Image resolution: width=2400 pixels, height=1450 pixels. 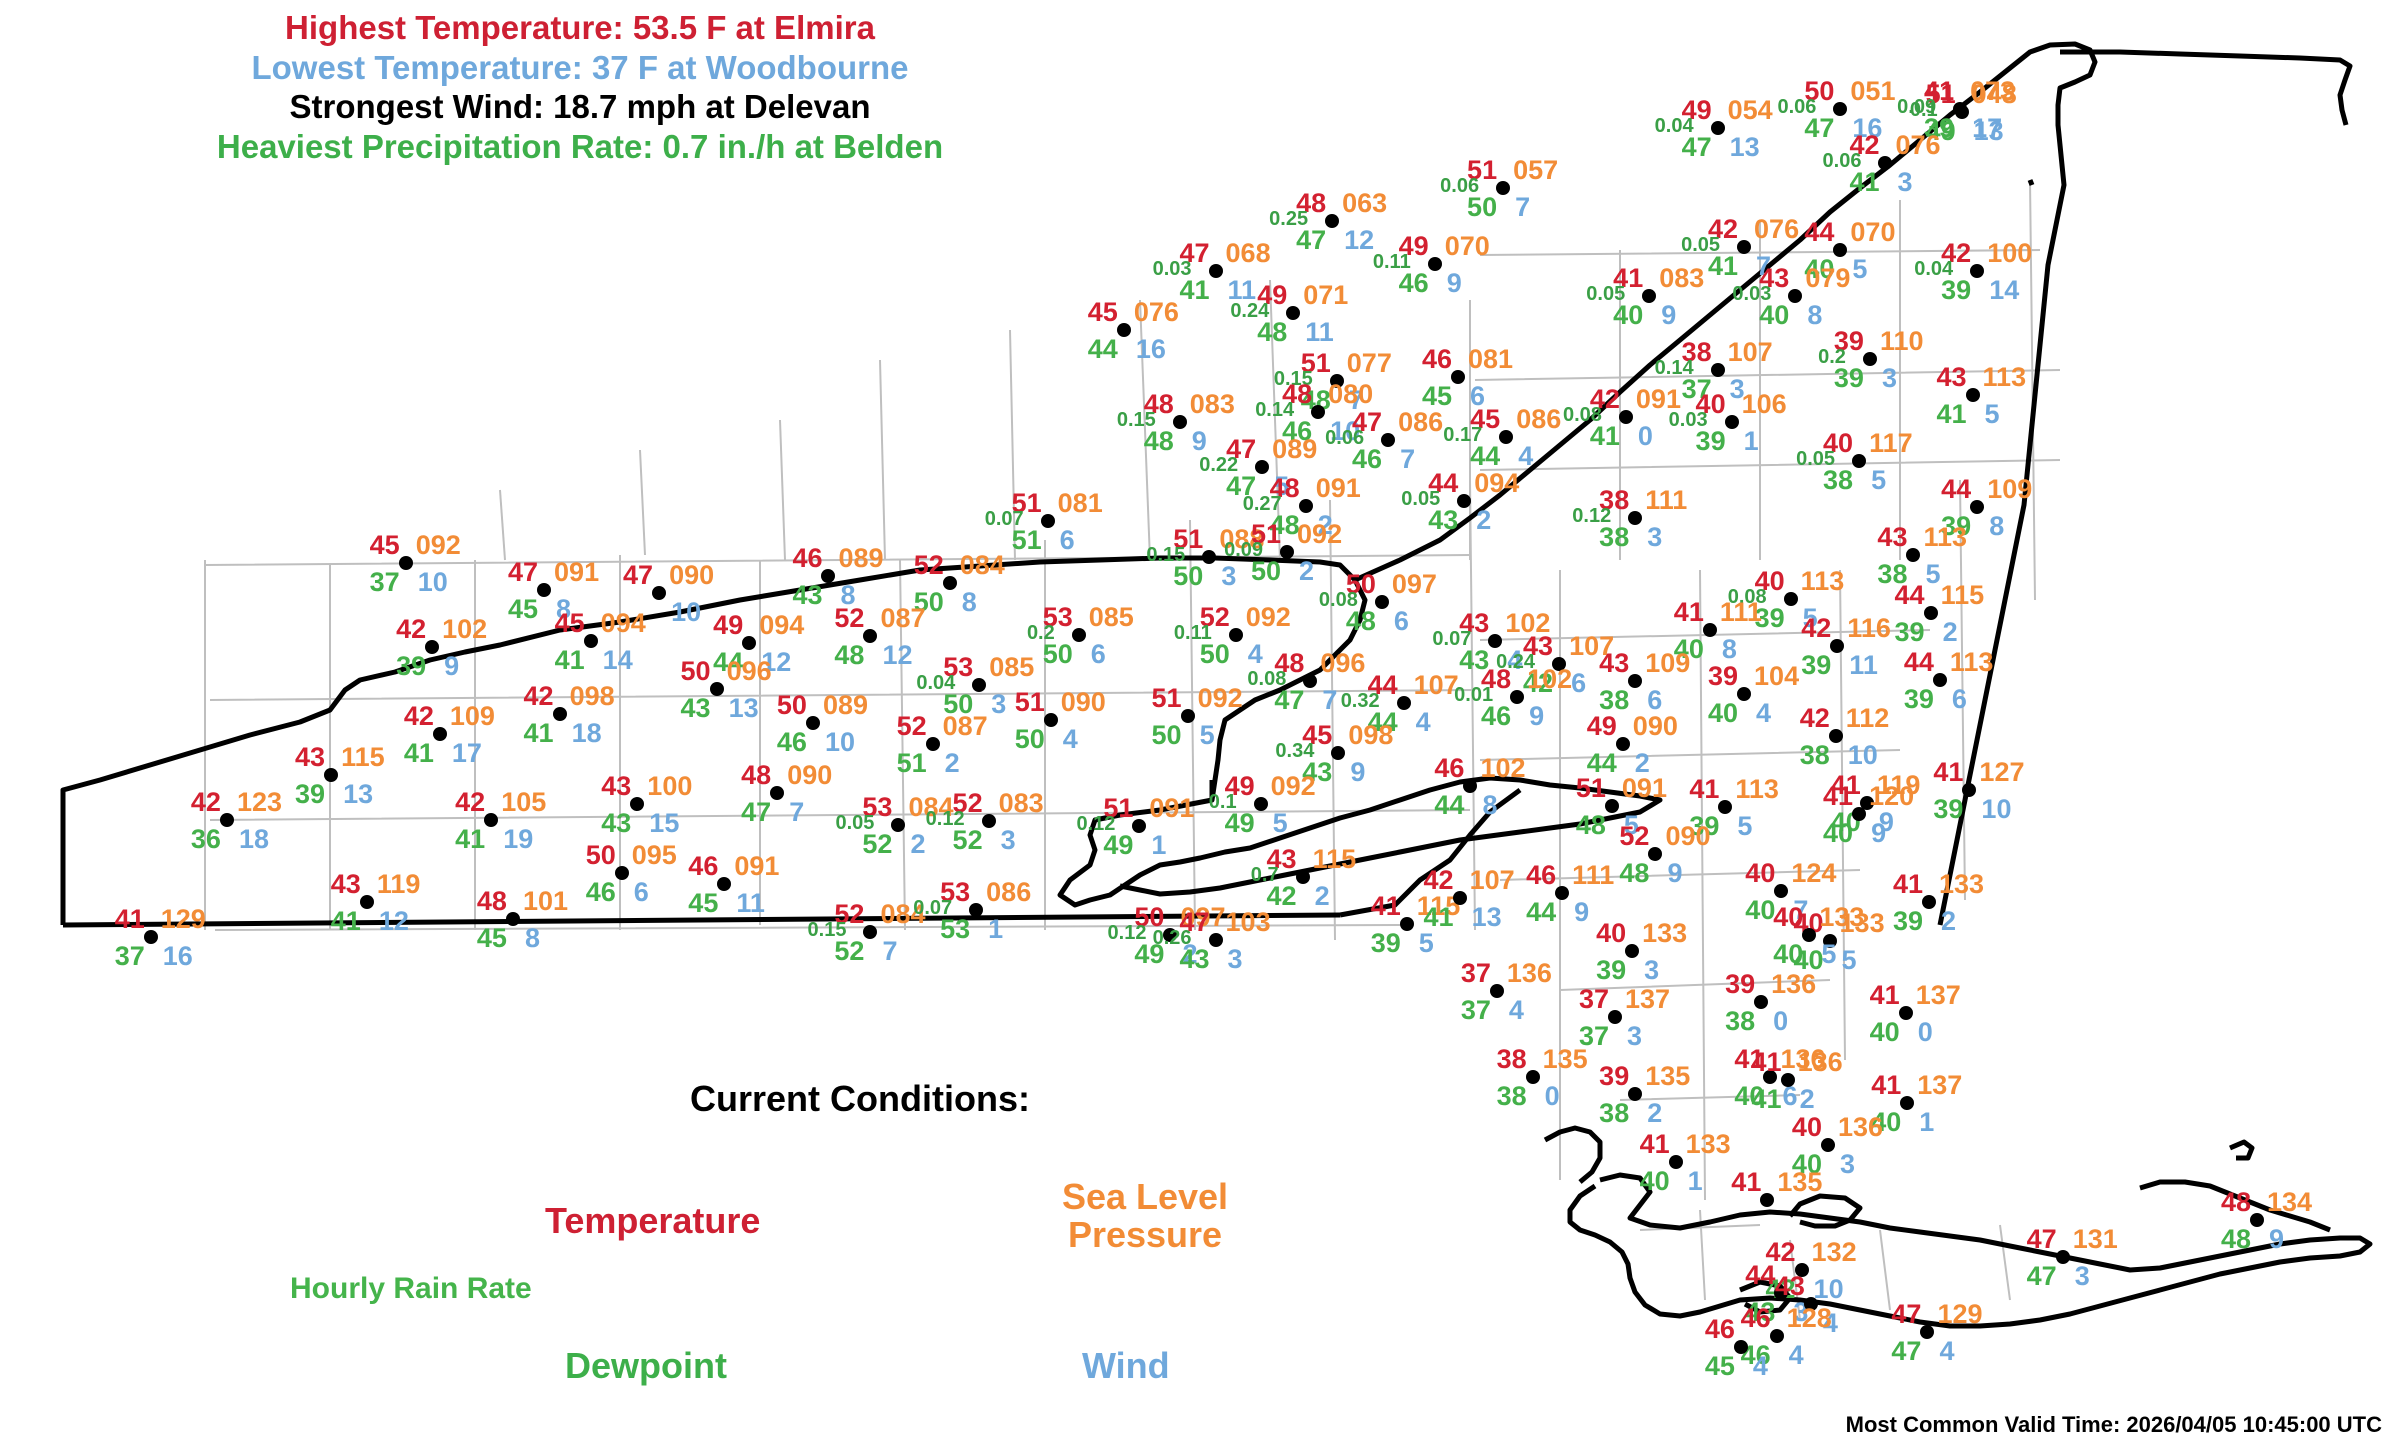 I want to click on station-wind: 6, so click(x=1655, y=700).